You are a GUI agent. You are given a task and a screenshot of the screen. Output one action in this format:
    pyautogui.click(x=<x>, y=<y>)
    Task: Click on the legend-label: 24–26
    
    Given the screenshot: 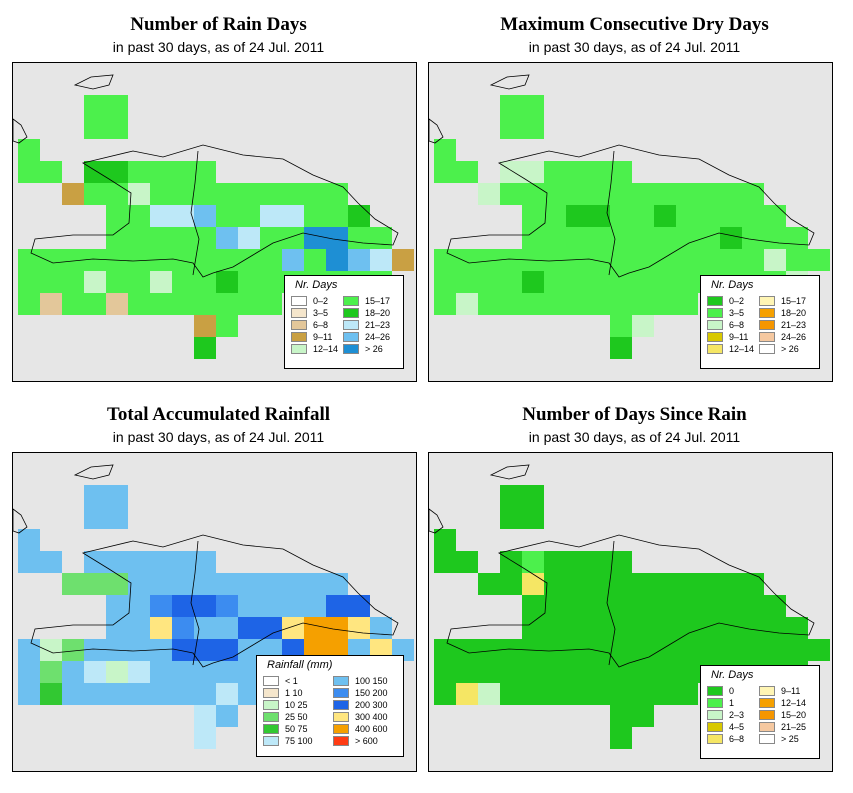 What is the action you would take?
    pyautogui.click(x=378, y=337)
    